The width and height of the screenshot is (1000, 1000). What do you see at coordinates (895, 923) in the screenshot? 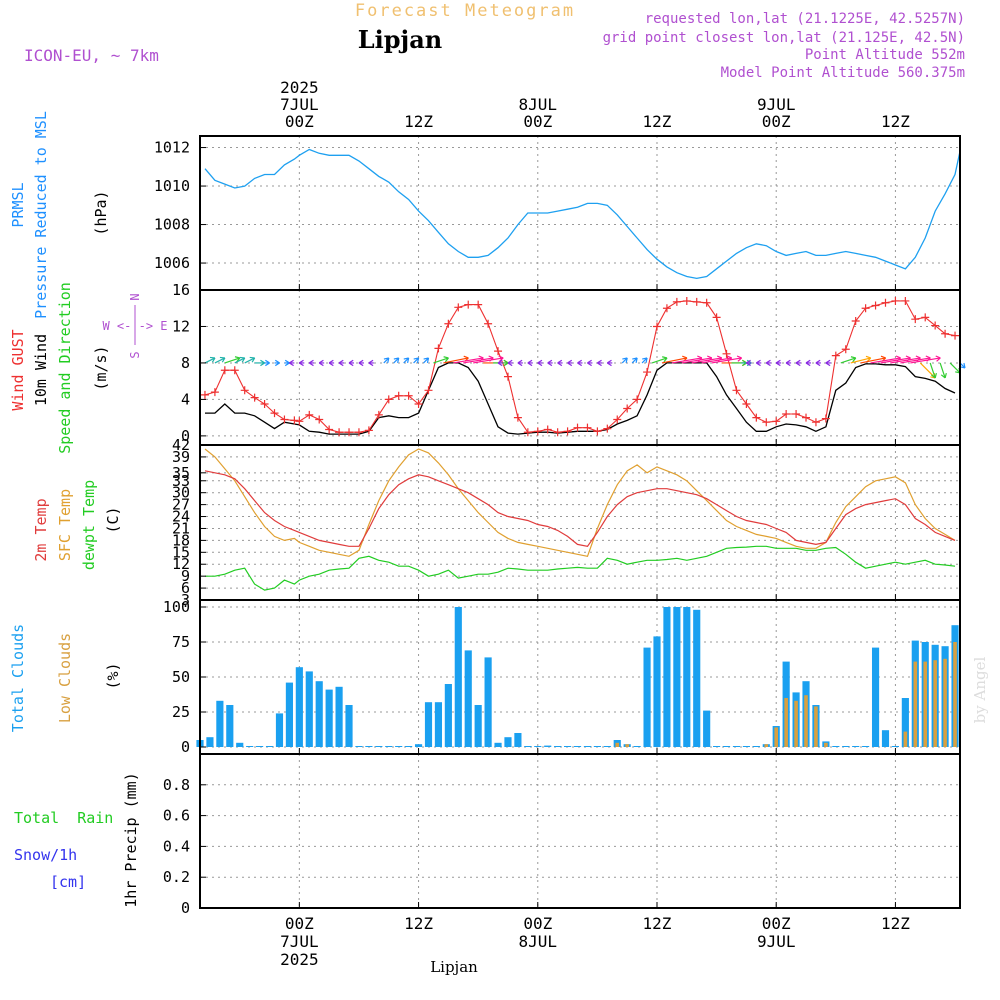
I see `bottom-time-label-60-0: 12Z` at bounding box center [895, 923].